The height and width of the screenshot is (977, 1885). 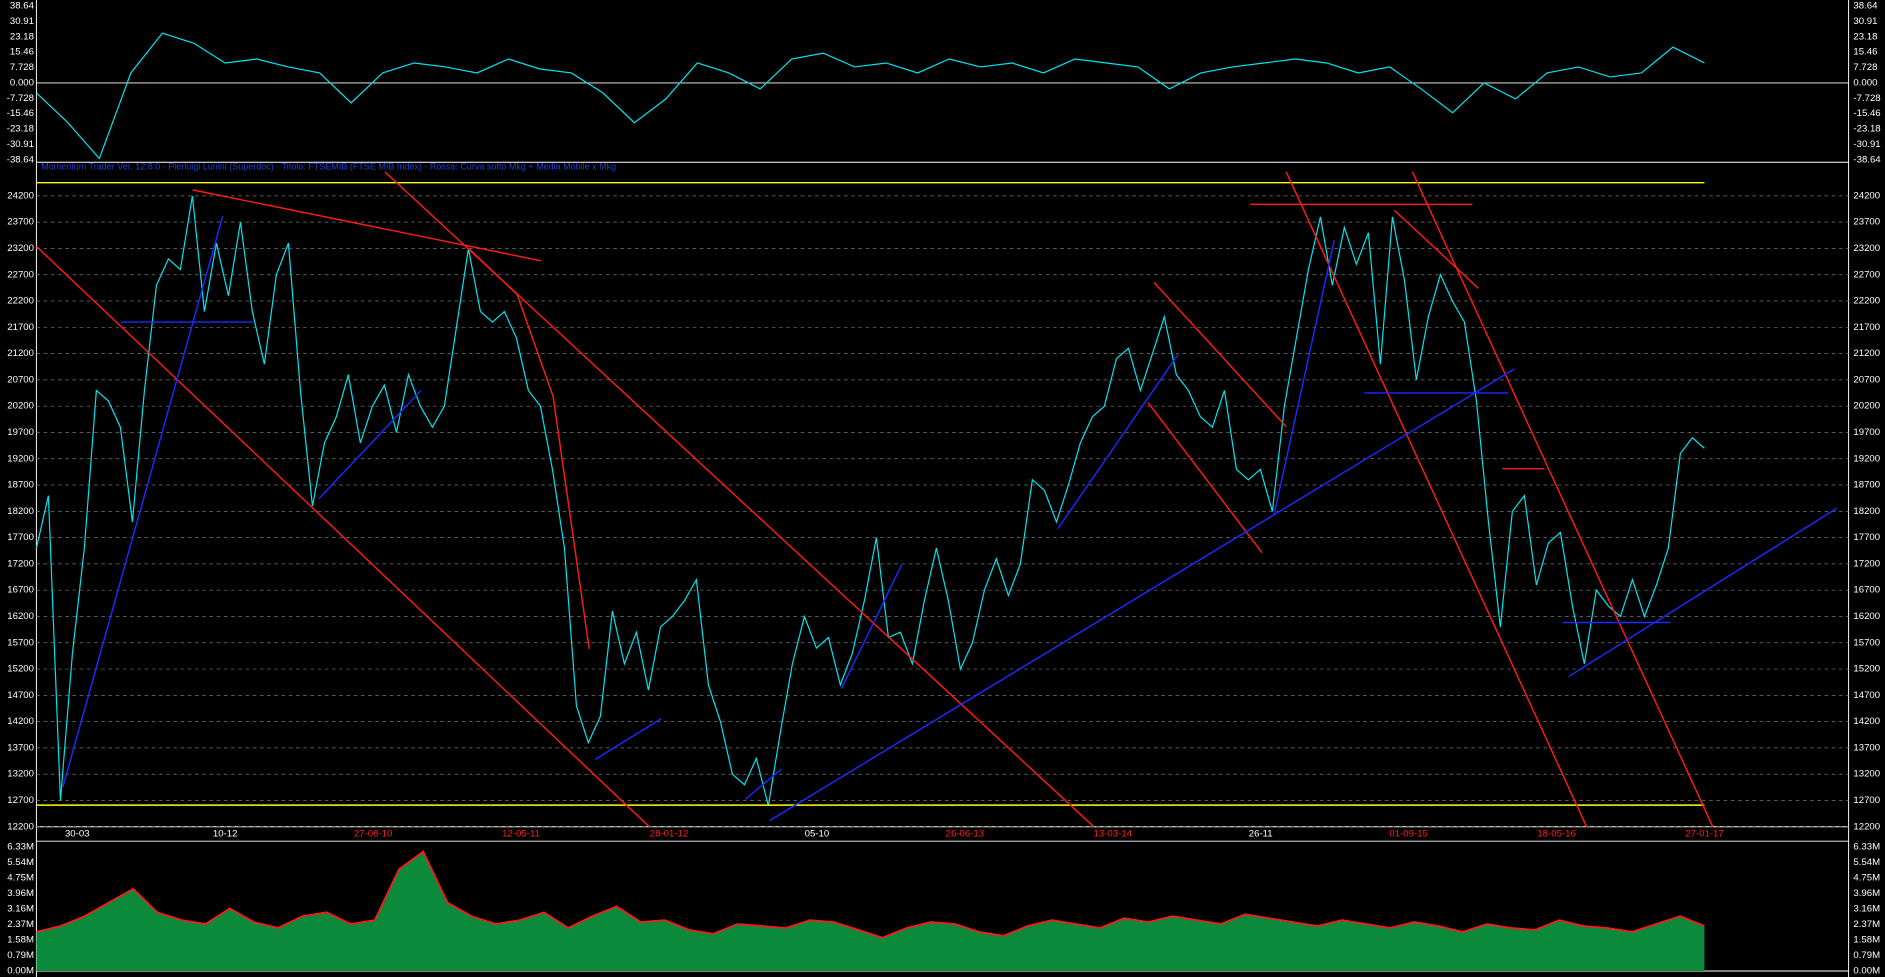 I want to click on y-tick-label: 13200, so click(x=1866, y=774).